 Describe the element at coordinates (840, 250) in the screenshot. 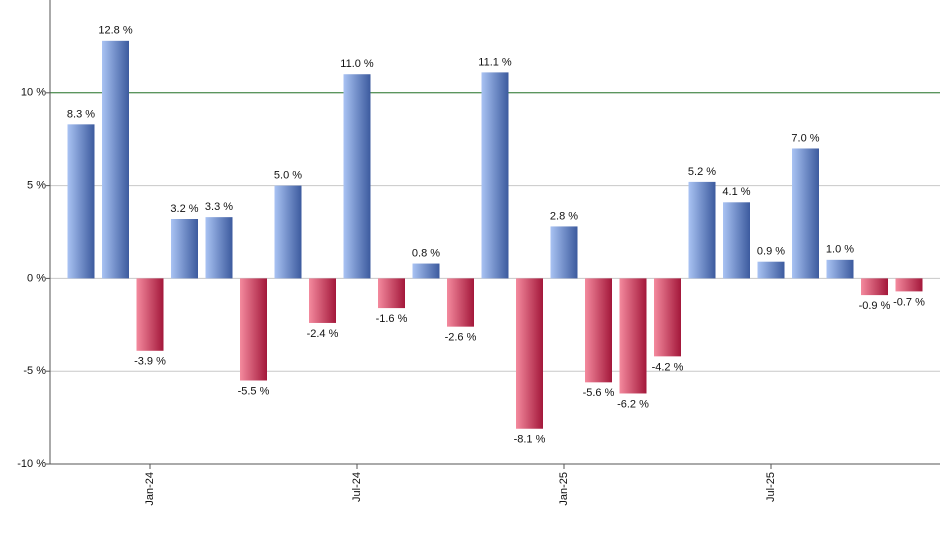

I see `value-label: 1.0 %` at that location.